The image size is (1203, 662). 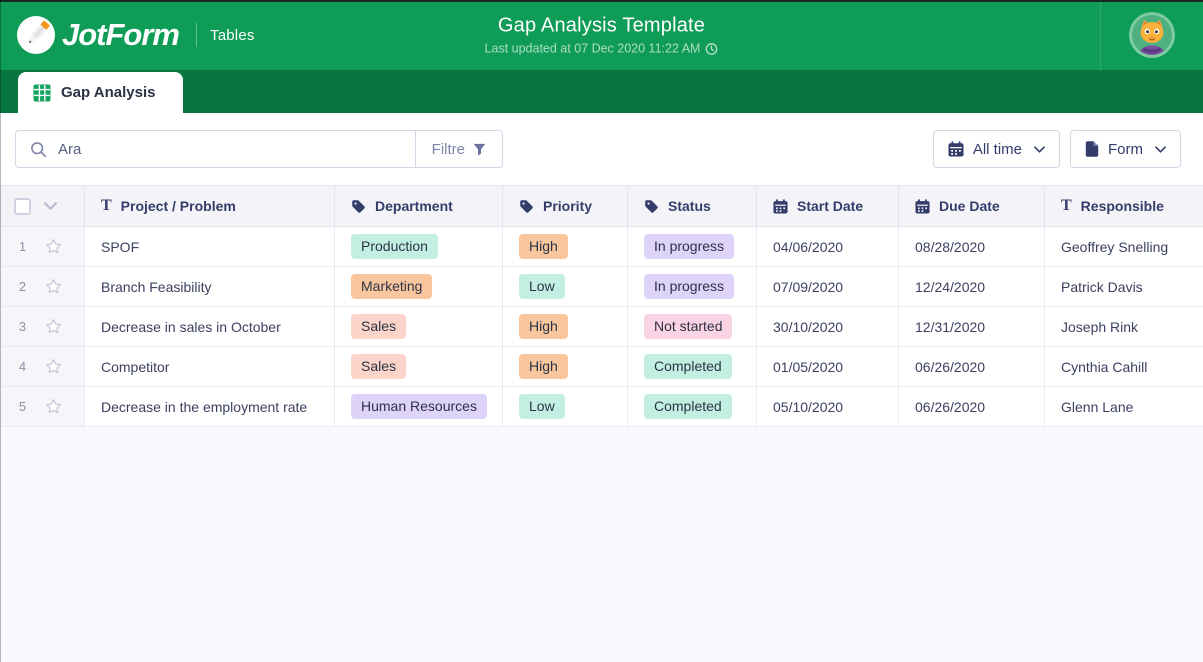 I want to click on due-date-cell: 08/28/2020, so click(x=972, y=246).